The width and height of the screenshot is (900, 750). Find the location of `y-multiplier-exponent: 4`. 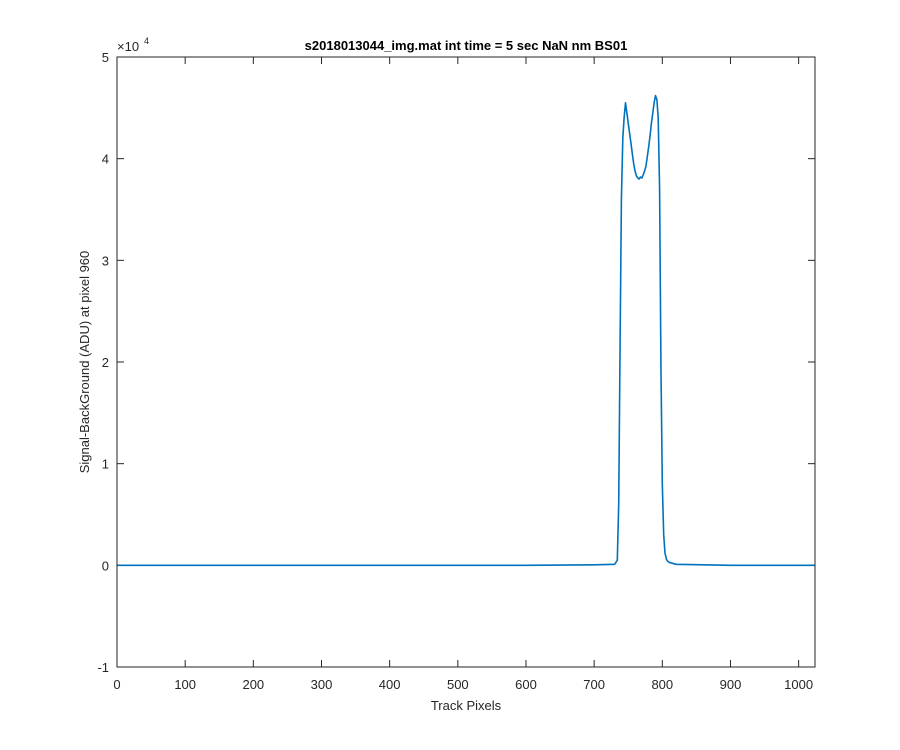

y-multiplier-exponent: 4 is located at coordinates (146, 41).